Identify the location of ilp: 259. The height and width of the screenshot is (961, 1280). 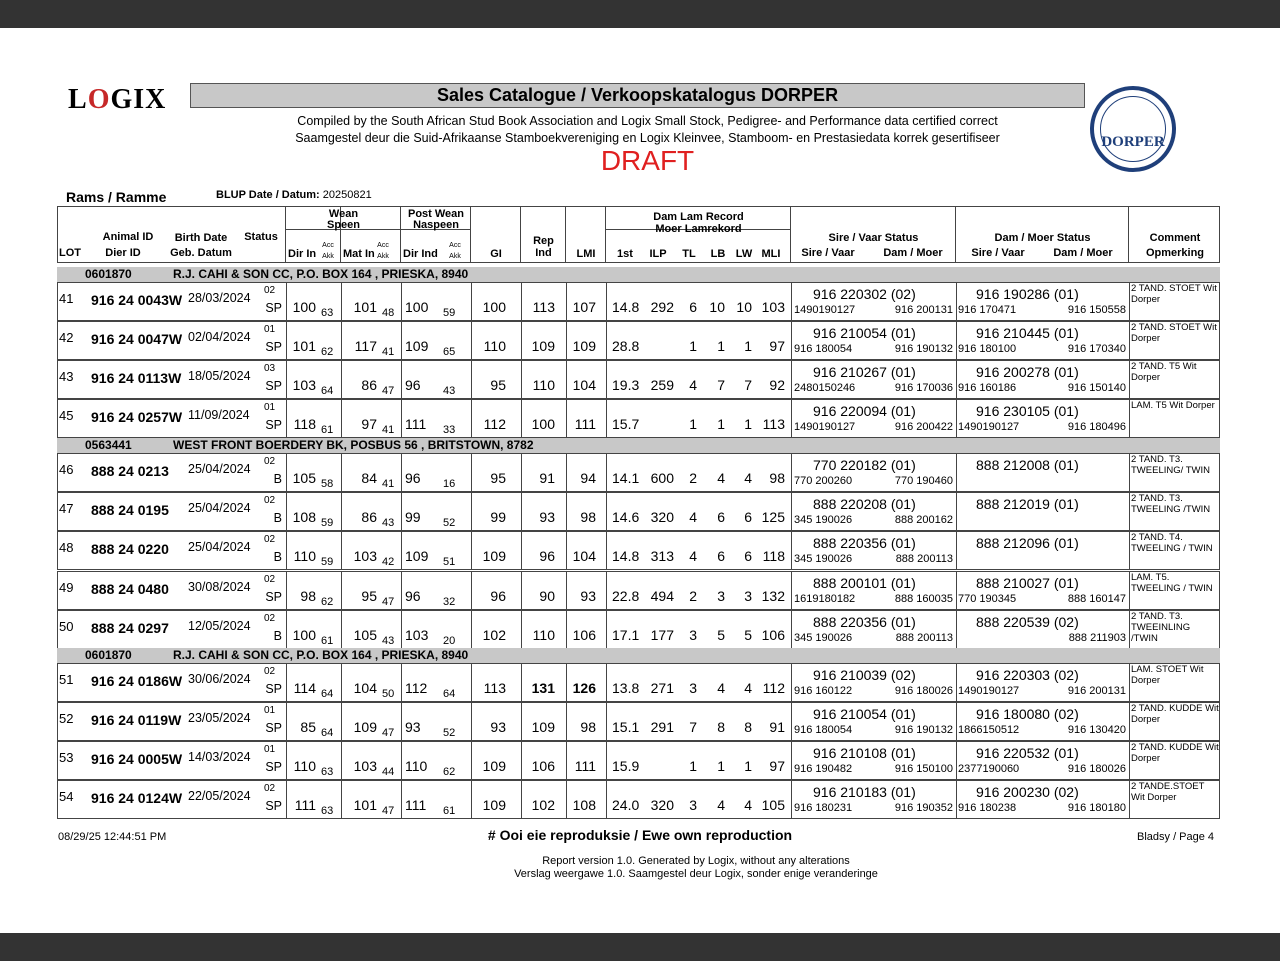
(662, 385).